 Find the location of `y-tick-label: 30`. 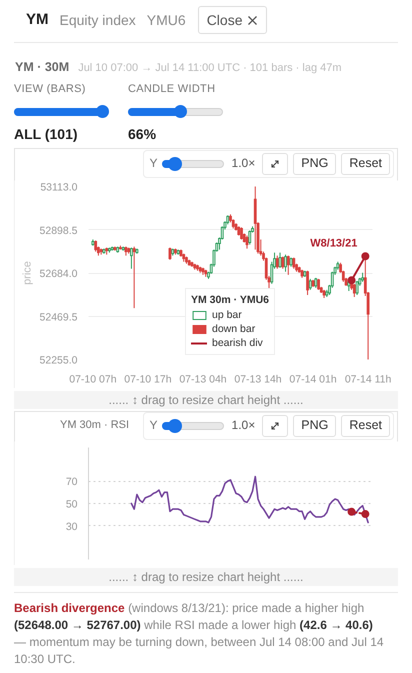

y-tick-label: 30 is located at coordinates (72, 526).